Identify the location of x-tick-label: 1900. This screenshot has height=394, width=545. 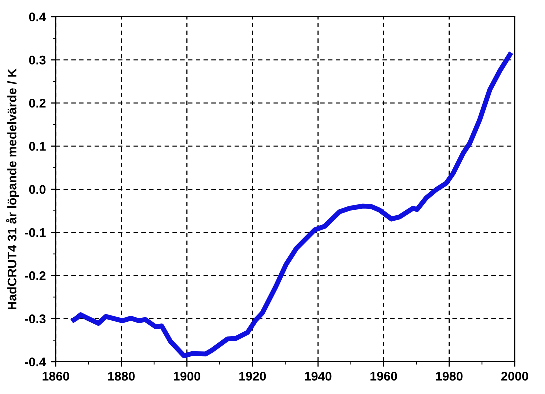
(187, 376).